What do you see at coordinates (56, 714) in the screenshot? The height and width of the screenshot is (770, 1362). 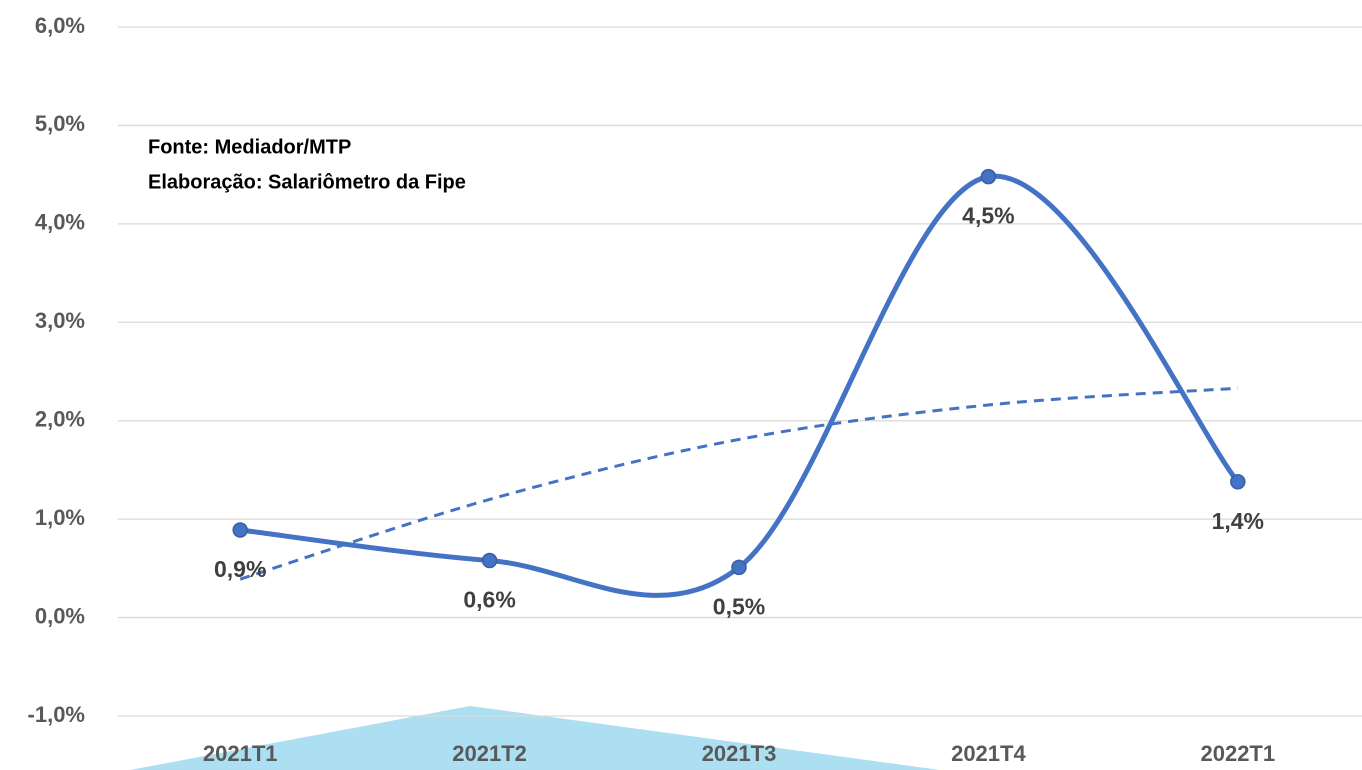 I see `y-tick-label: -1,0%` at bounding box center [56, 714].